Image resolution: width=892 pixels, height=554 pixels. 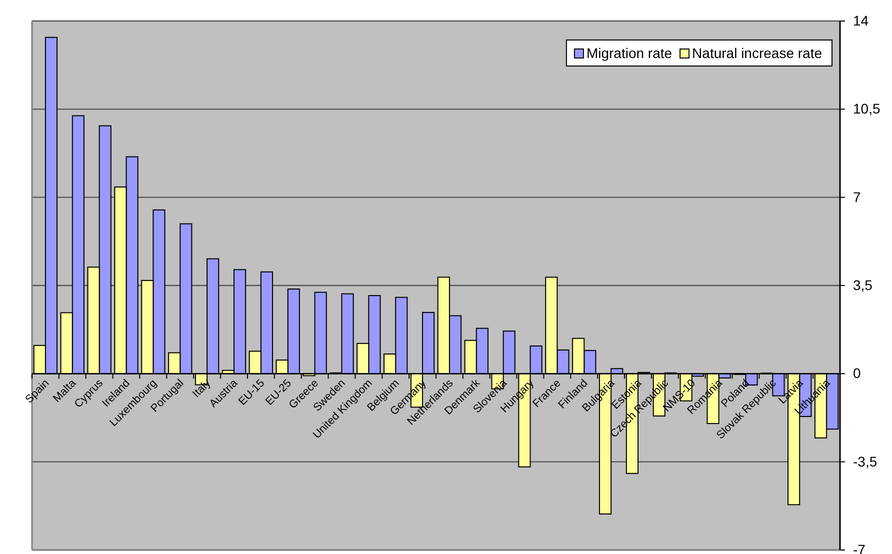 I want to click on y-tick-label: 0, so click(x=857, y=373).